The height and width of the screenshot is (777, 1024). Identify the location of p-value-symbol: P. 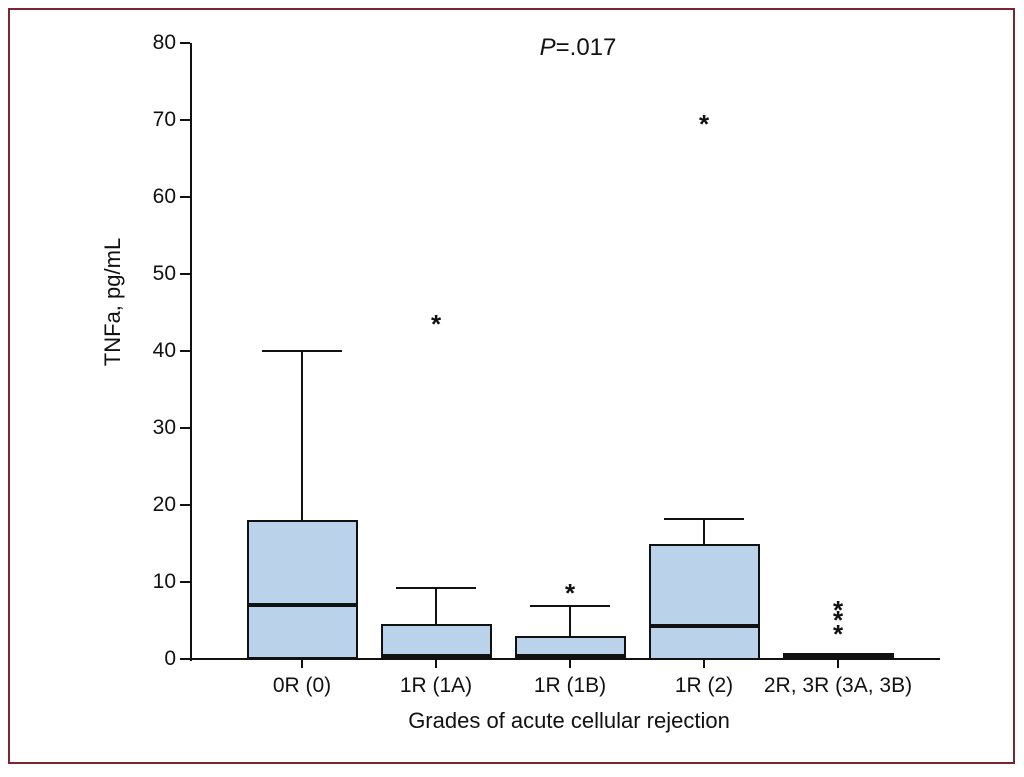
(547, 47).